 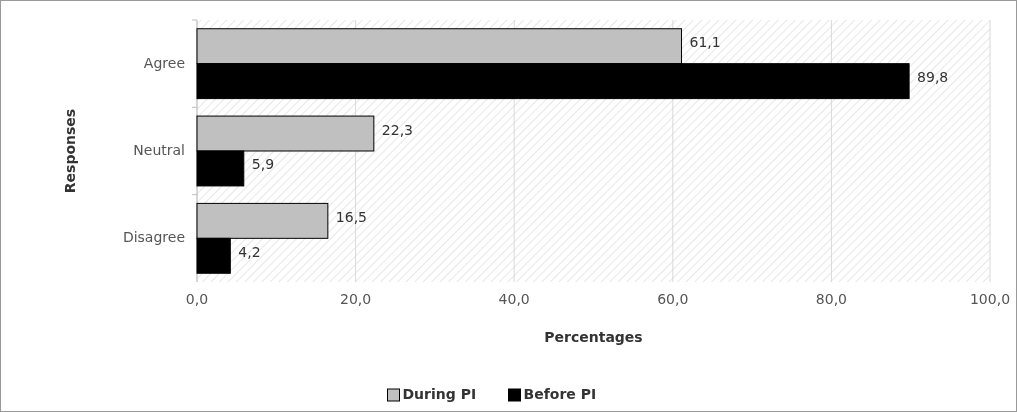 What do you see at coordinates (153, 237) in the screenshot?
I see `y-tick-label: Disagree` at bounding box center [153, 237].